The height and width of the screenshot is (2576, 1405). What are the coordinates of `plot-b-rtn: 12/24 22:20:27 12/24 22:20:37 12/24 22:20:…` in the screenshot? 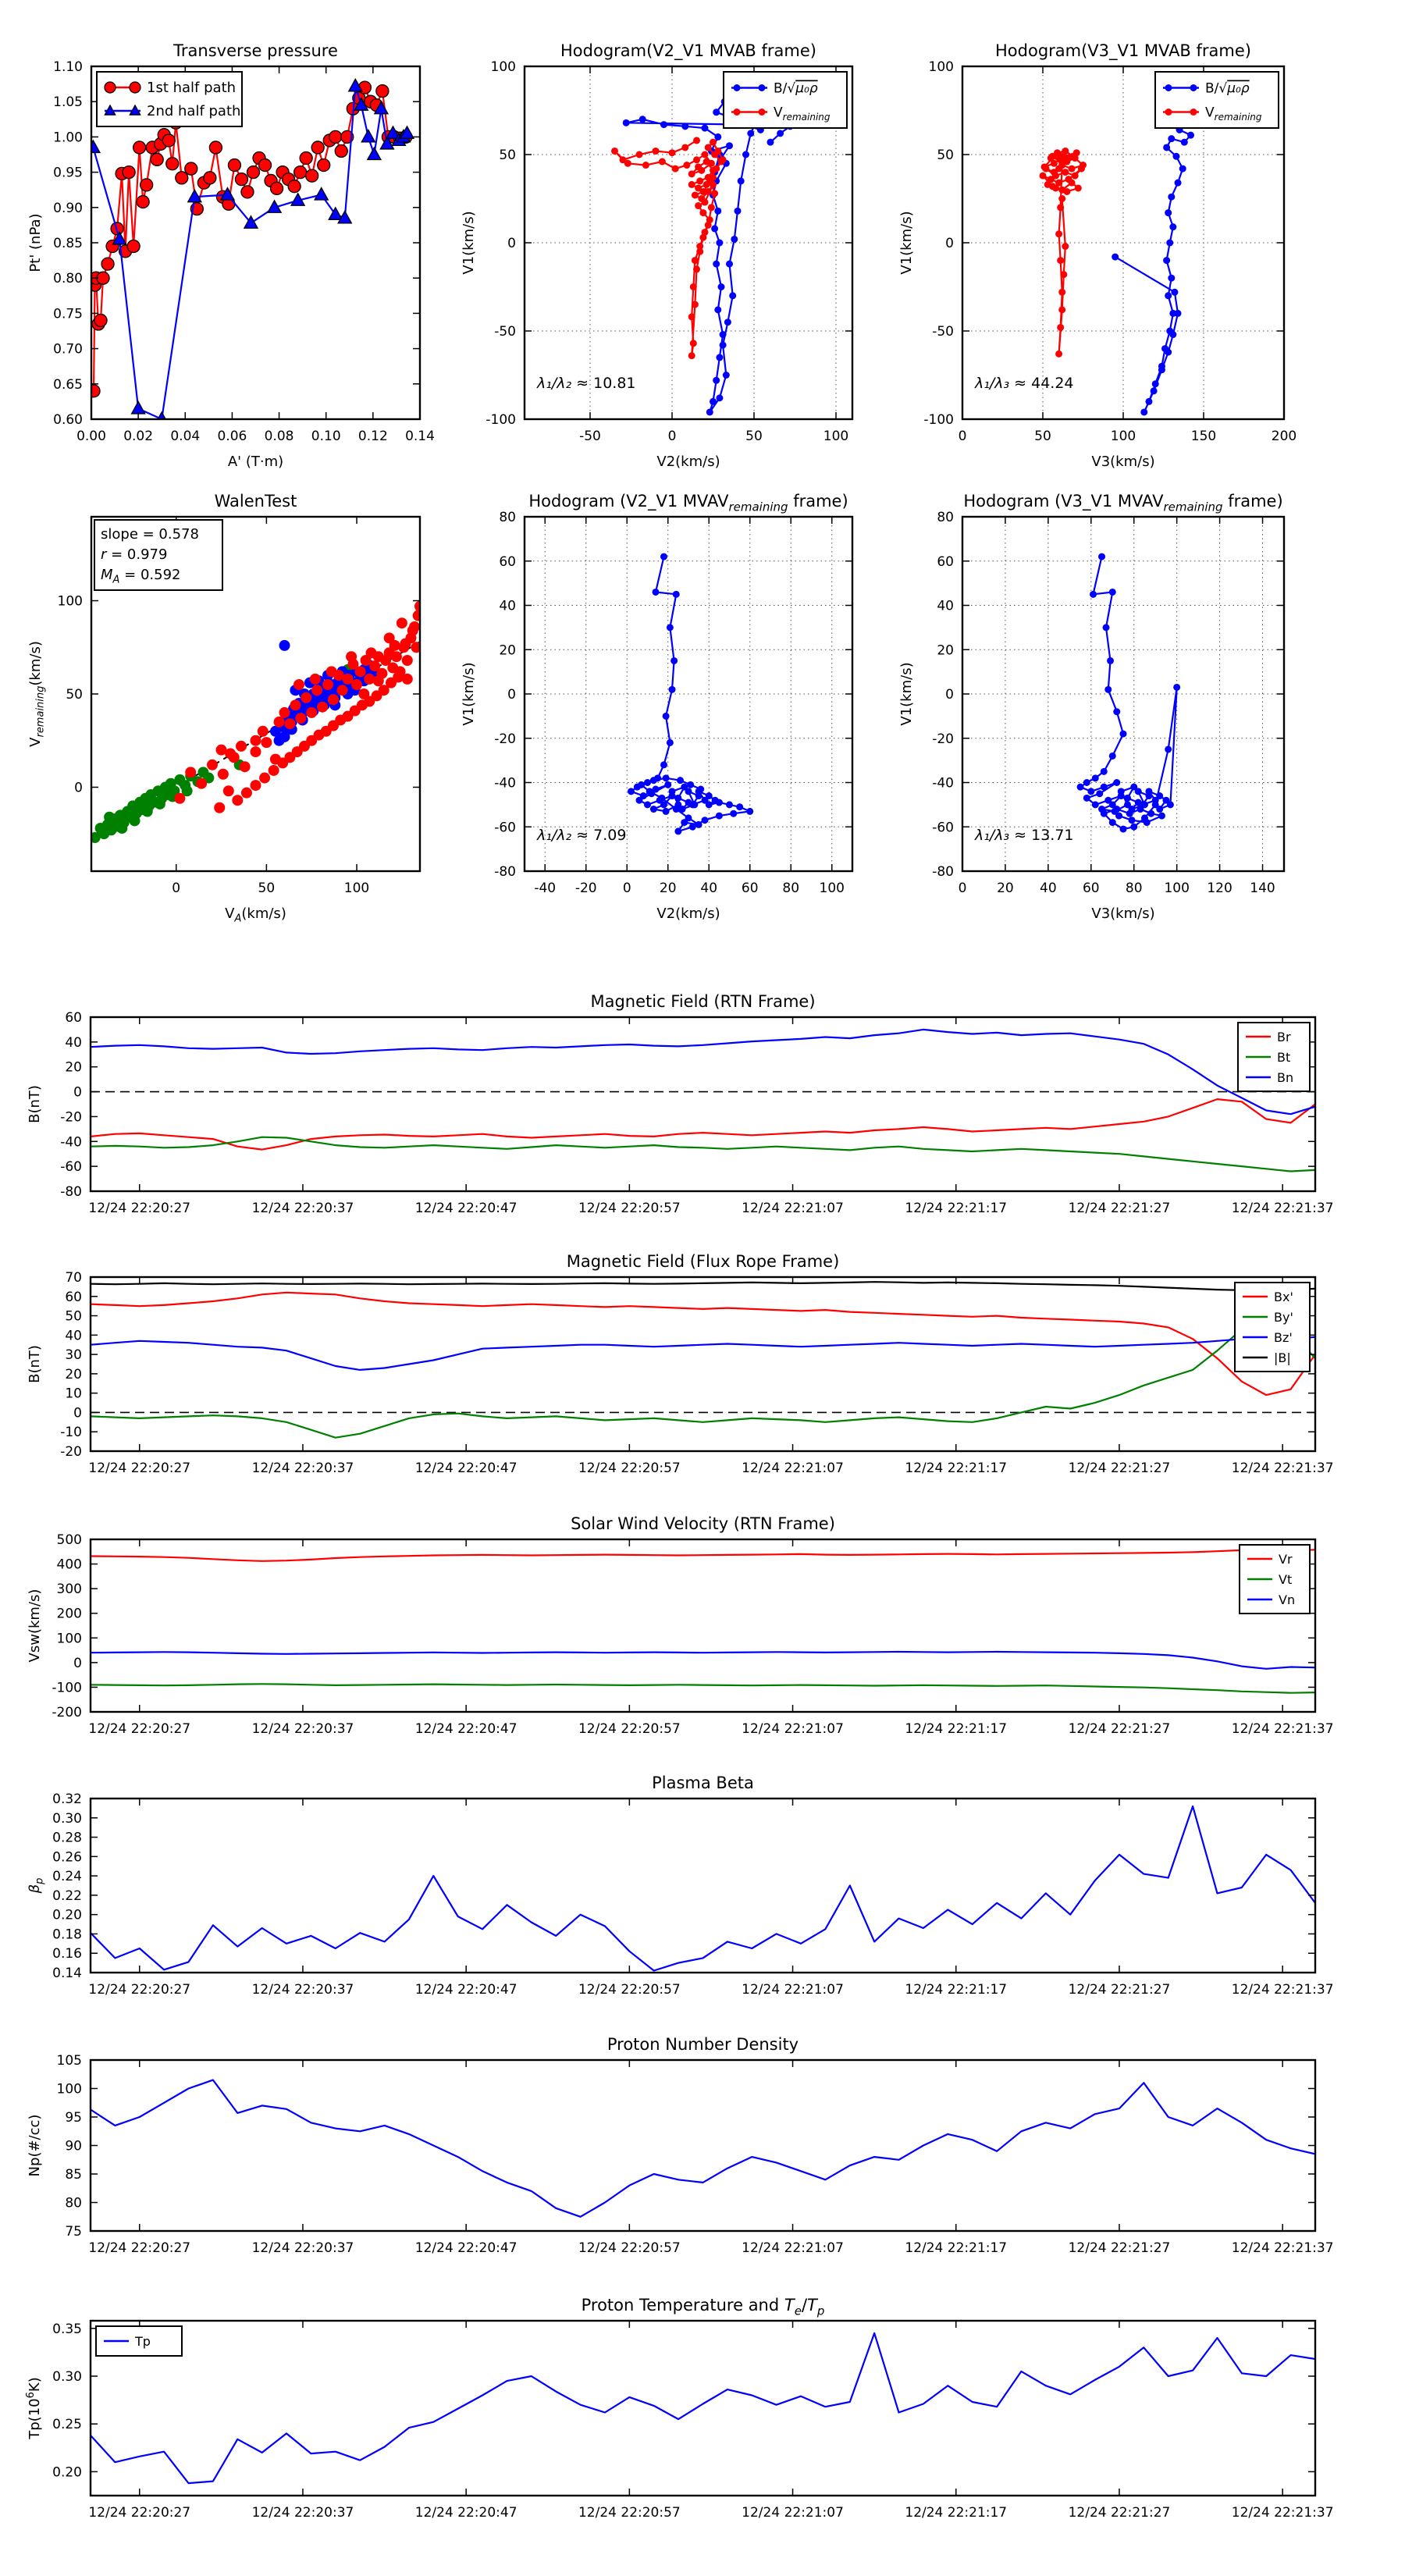 It's located at (681, 1104).